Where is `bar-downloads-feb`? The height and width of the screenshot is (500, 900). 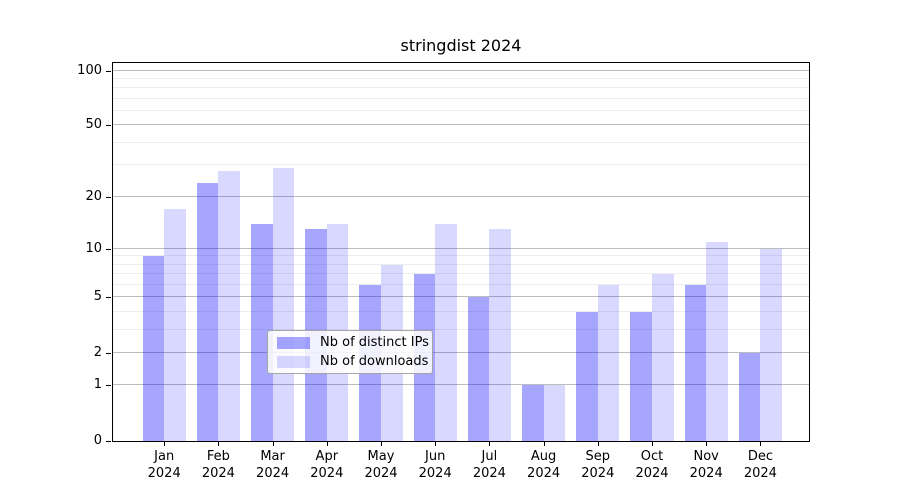 bar-downloads-feb is located at coordinates (229, 305).